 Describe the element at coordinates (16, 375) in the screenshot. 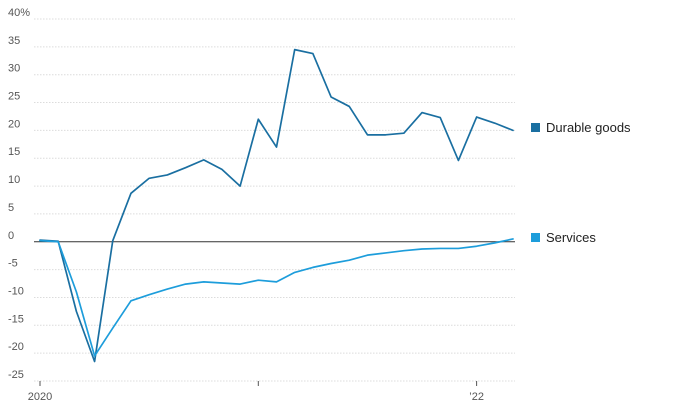

I see `y-tick-label: -25` at that location.